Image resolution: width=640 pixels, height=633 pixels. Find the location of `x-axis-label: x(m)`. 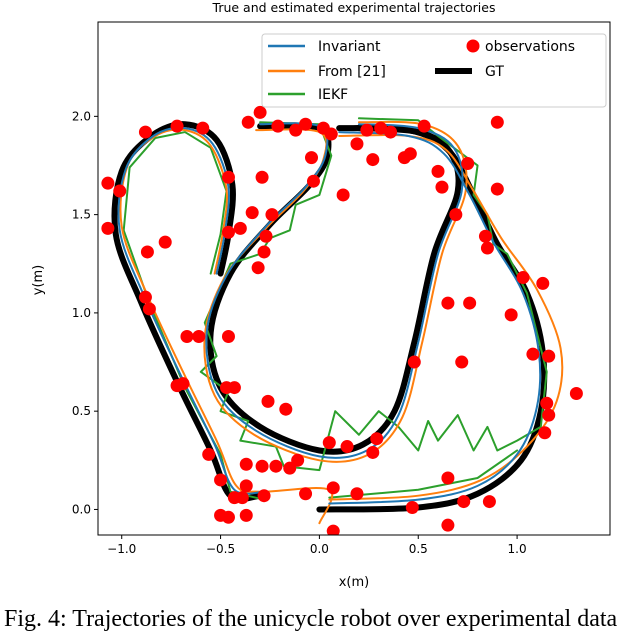

x-axis-label: x(m) is located at coordinates (354, 582).